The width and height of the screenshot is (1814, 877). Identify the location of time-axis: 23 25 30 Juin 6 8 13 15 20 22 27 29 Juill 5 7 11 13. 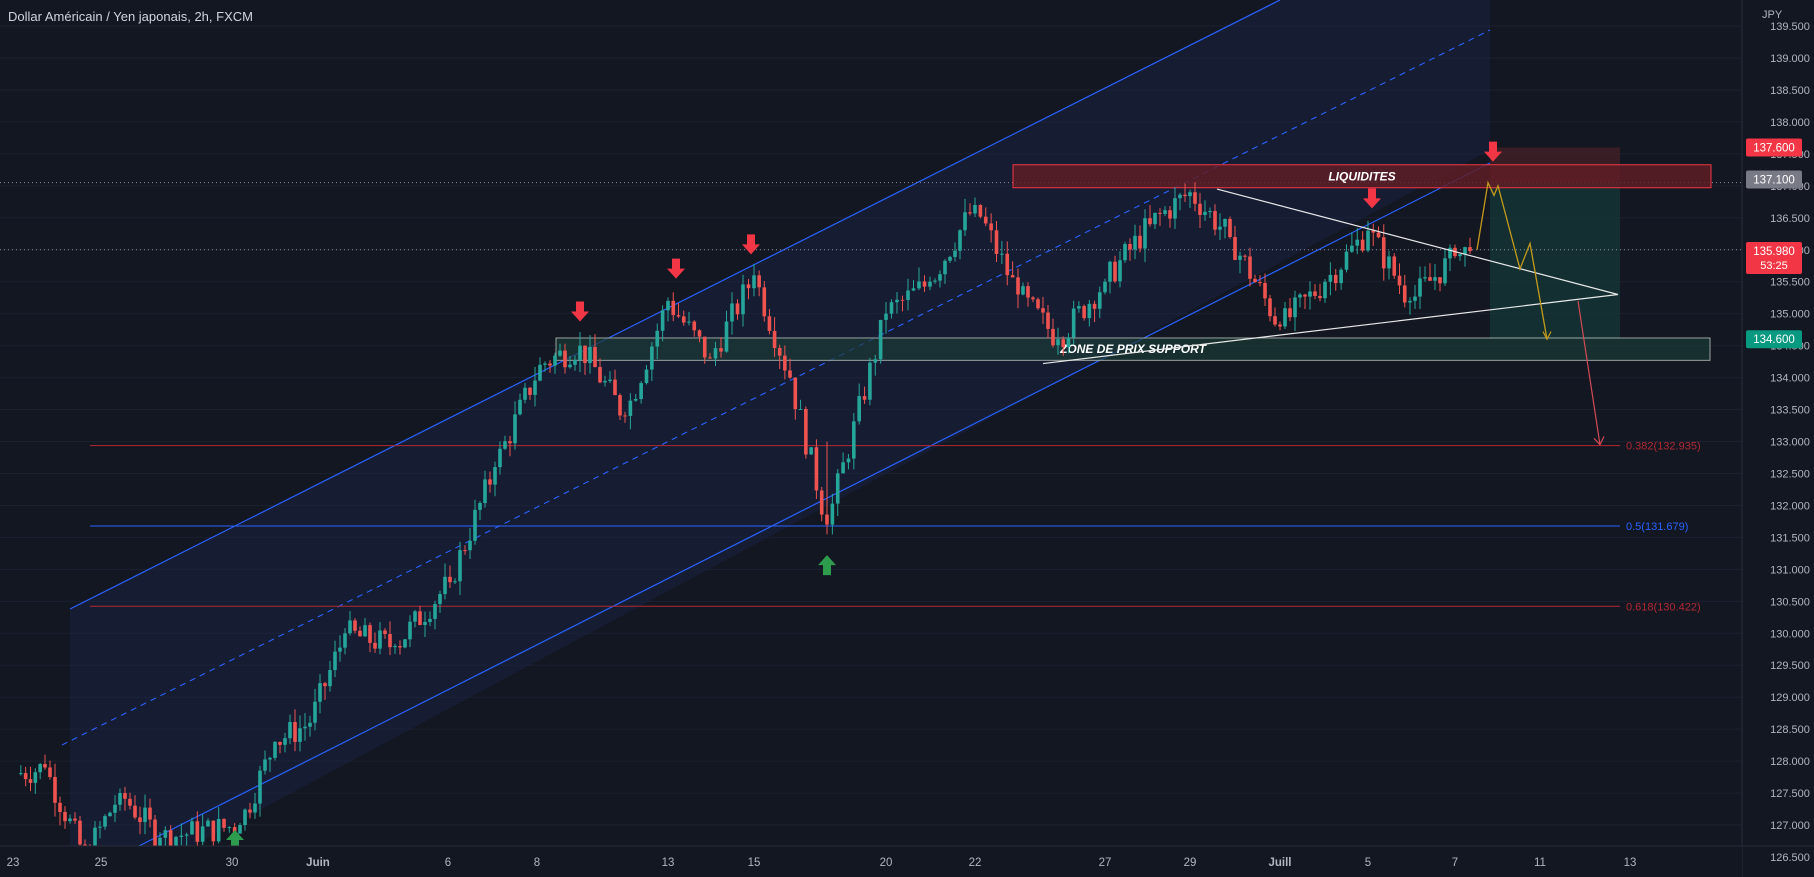
(907, 861).